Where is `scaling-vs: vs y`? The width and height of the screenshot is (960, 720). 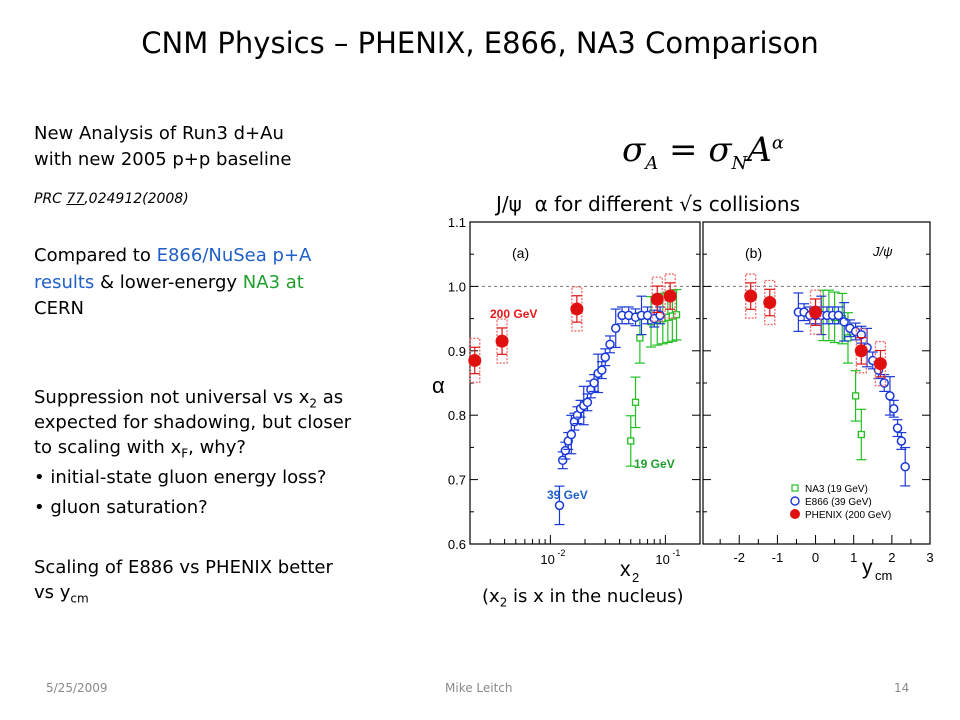 scaling-vs: vs y is located at coordinates (52, 592).